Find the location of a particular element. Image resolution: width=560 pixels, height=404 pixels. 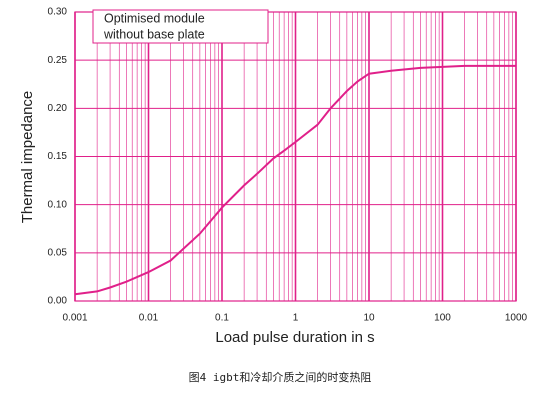

y-tick-label: 0.00 is located at coordinates (58, 301).